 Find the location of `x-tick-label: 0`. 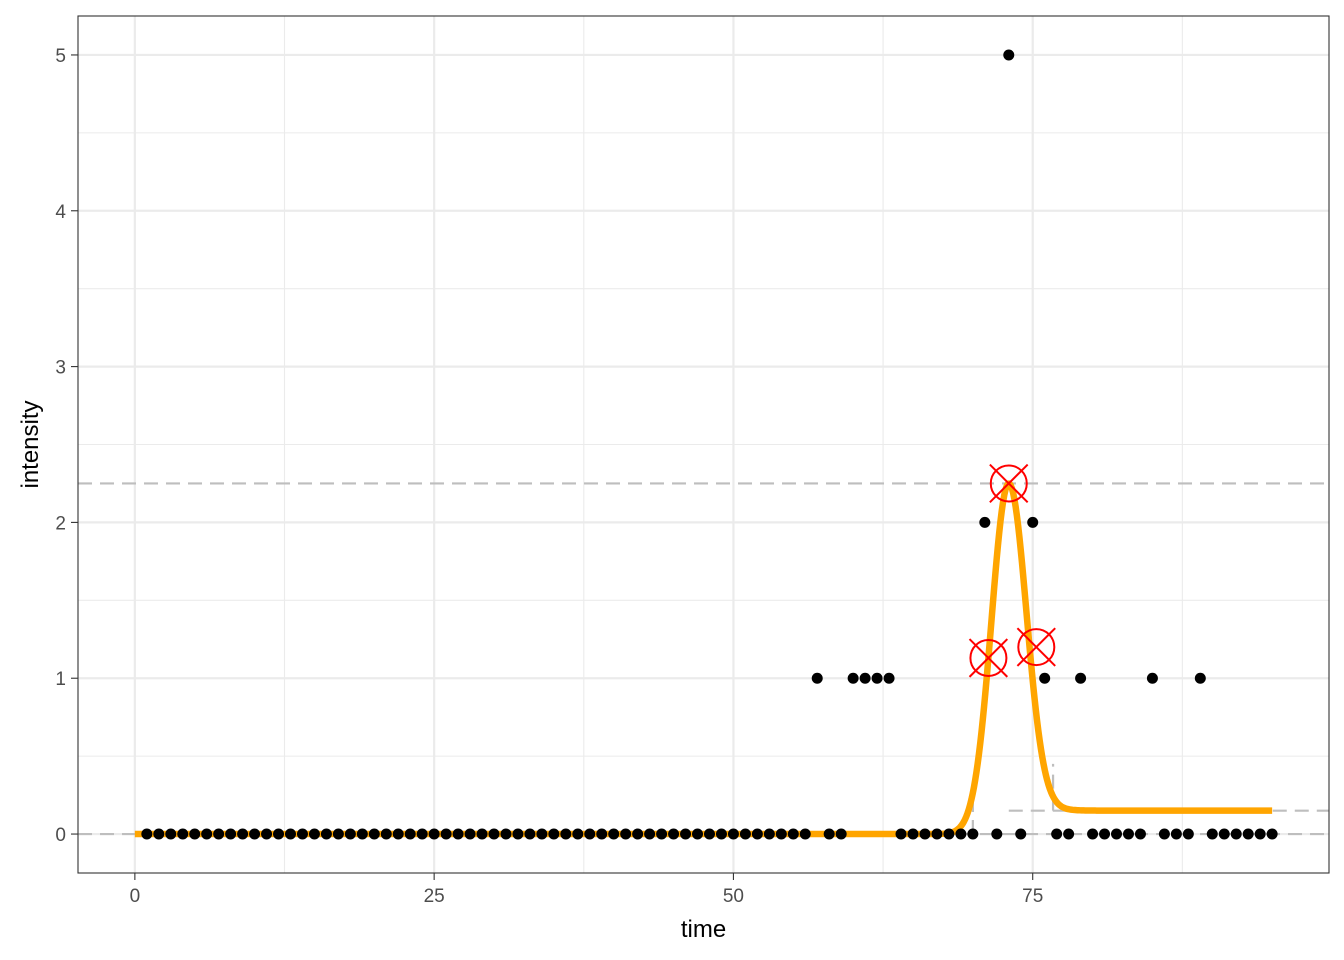

x-tick-label: 0 is located at coordinates (135, 896).